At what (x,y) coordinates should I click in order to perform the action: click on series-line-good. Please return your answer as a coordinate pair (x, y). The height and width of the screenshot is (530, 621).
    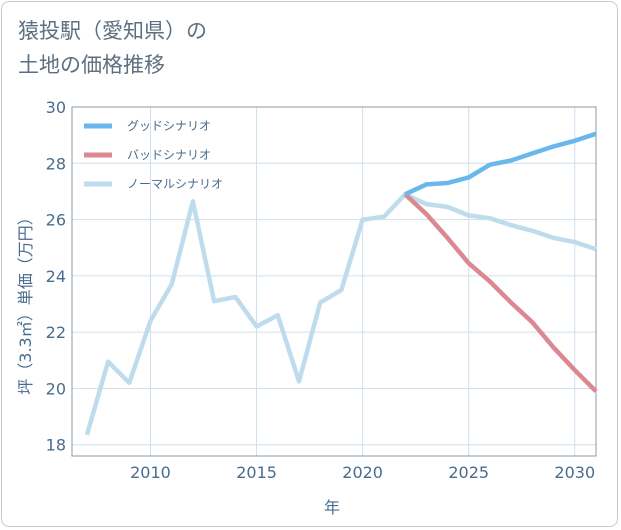
    Looking at the image, I should click on (500, 164).